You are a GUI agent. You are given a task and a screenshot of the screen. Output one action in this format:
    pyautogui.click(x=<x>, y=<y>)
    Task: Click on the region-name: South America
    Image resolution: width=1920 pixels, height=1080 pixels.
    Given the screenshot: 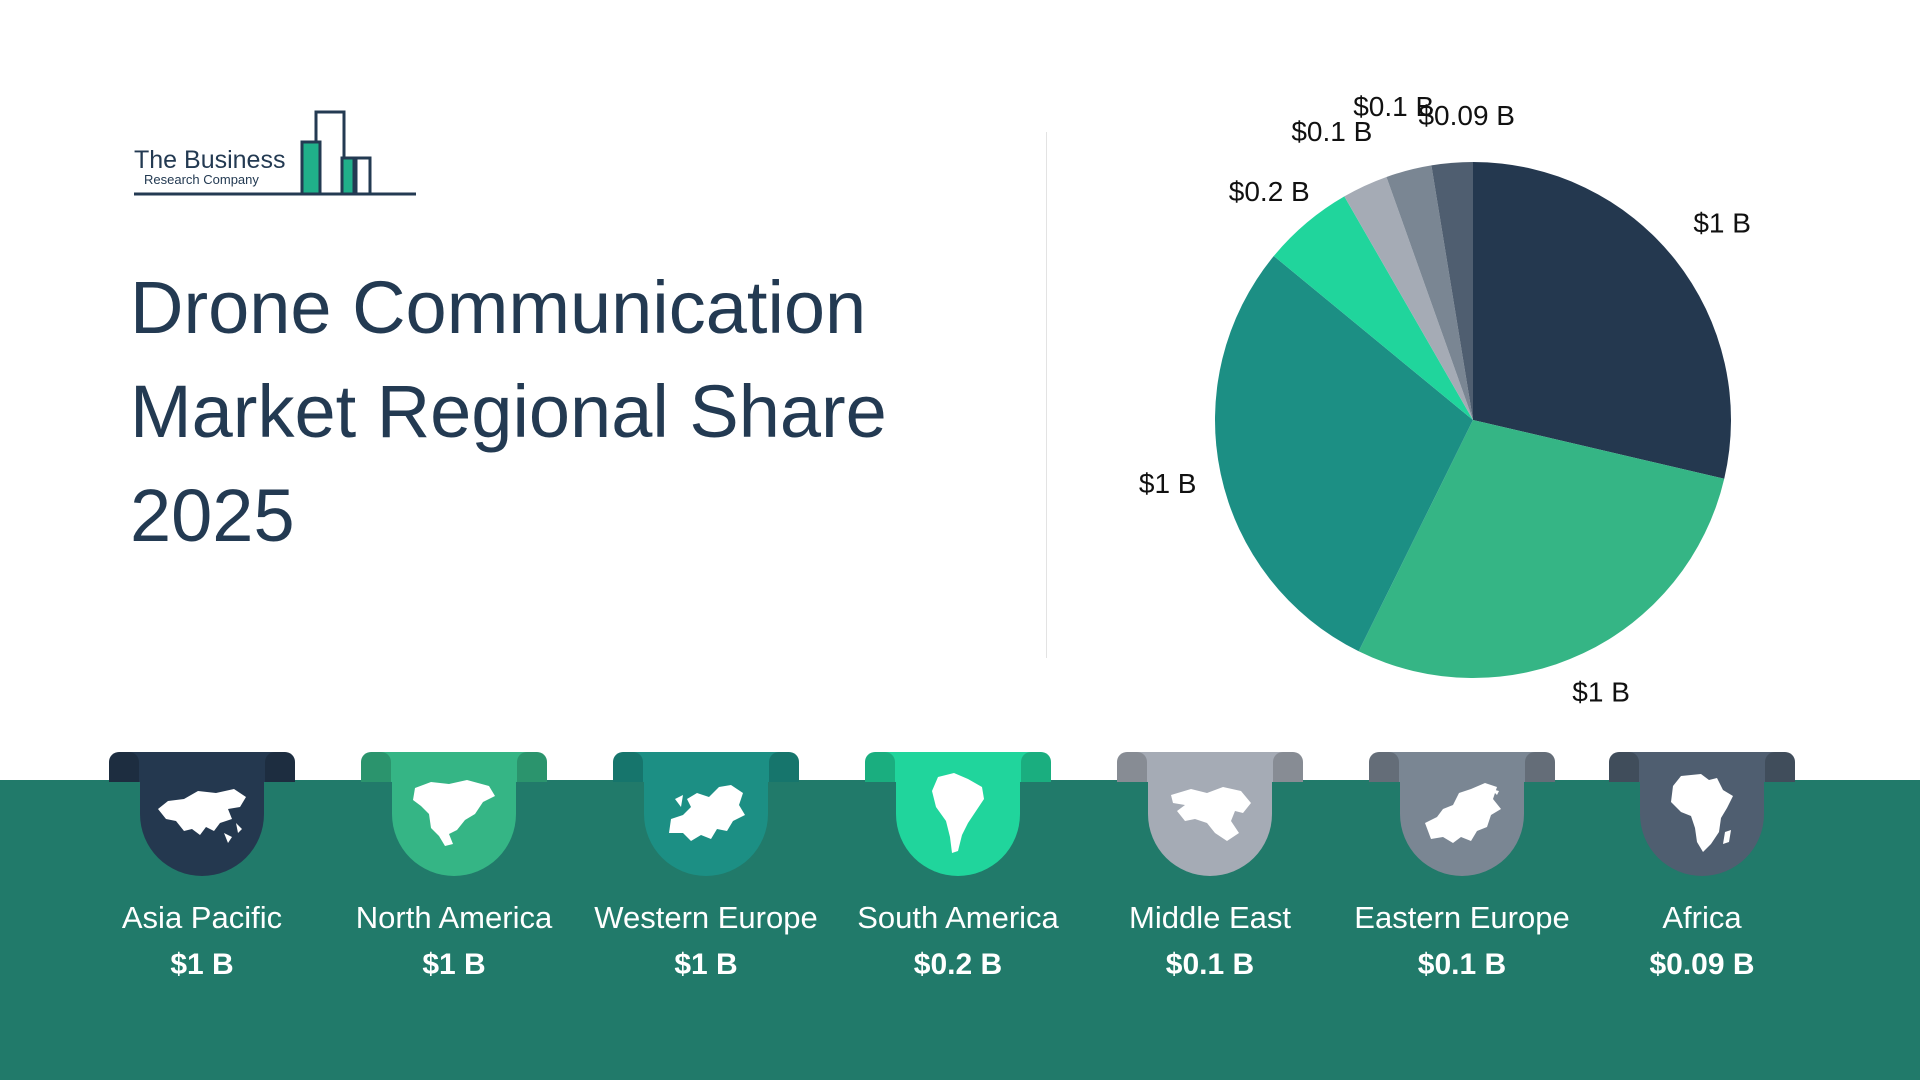 What is the action you would take?
    pyautogui.click(x=958, y=917)
    